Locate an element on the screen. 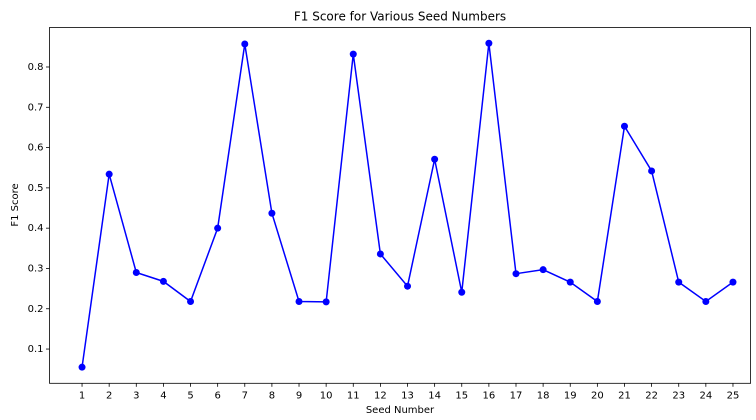  x-tick-label: 18 is located at coordinates (543, 395).